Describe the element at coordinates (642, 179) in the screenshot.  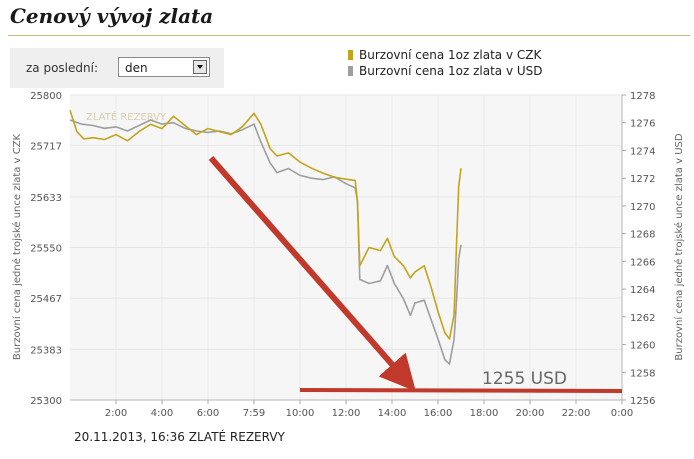
I see `y-tick-right-label-8: 1272` at that location.